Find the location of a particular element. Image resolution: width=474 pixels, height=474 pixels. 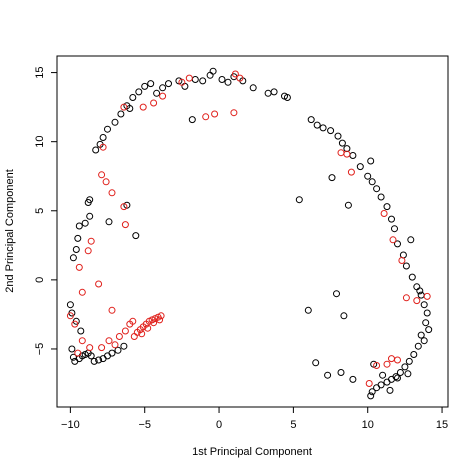

x-axis: −10 −5 0 5 10 15 is located at coordinates (254, 419).